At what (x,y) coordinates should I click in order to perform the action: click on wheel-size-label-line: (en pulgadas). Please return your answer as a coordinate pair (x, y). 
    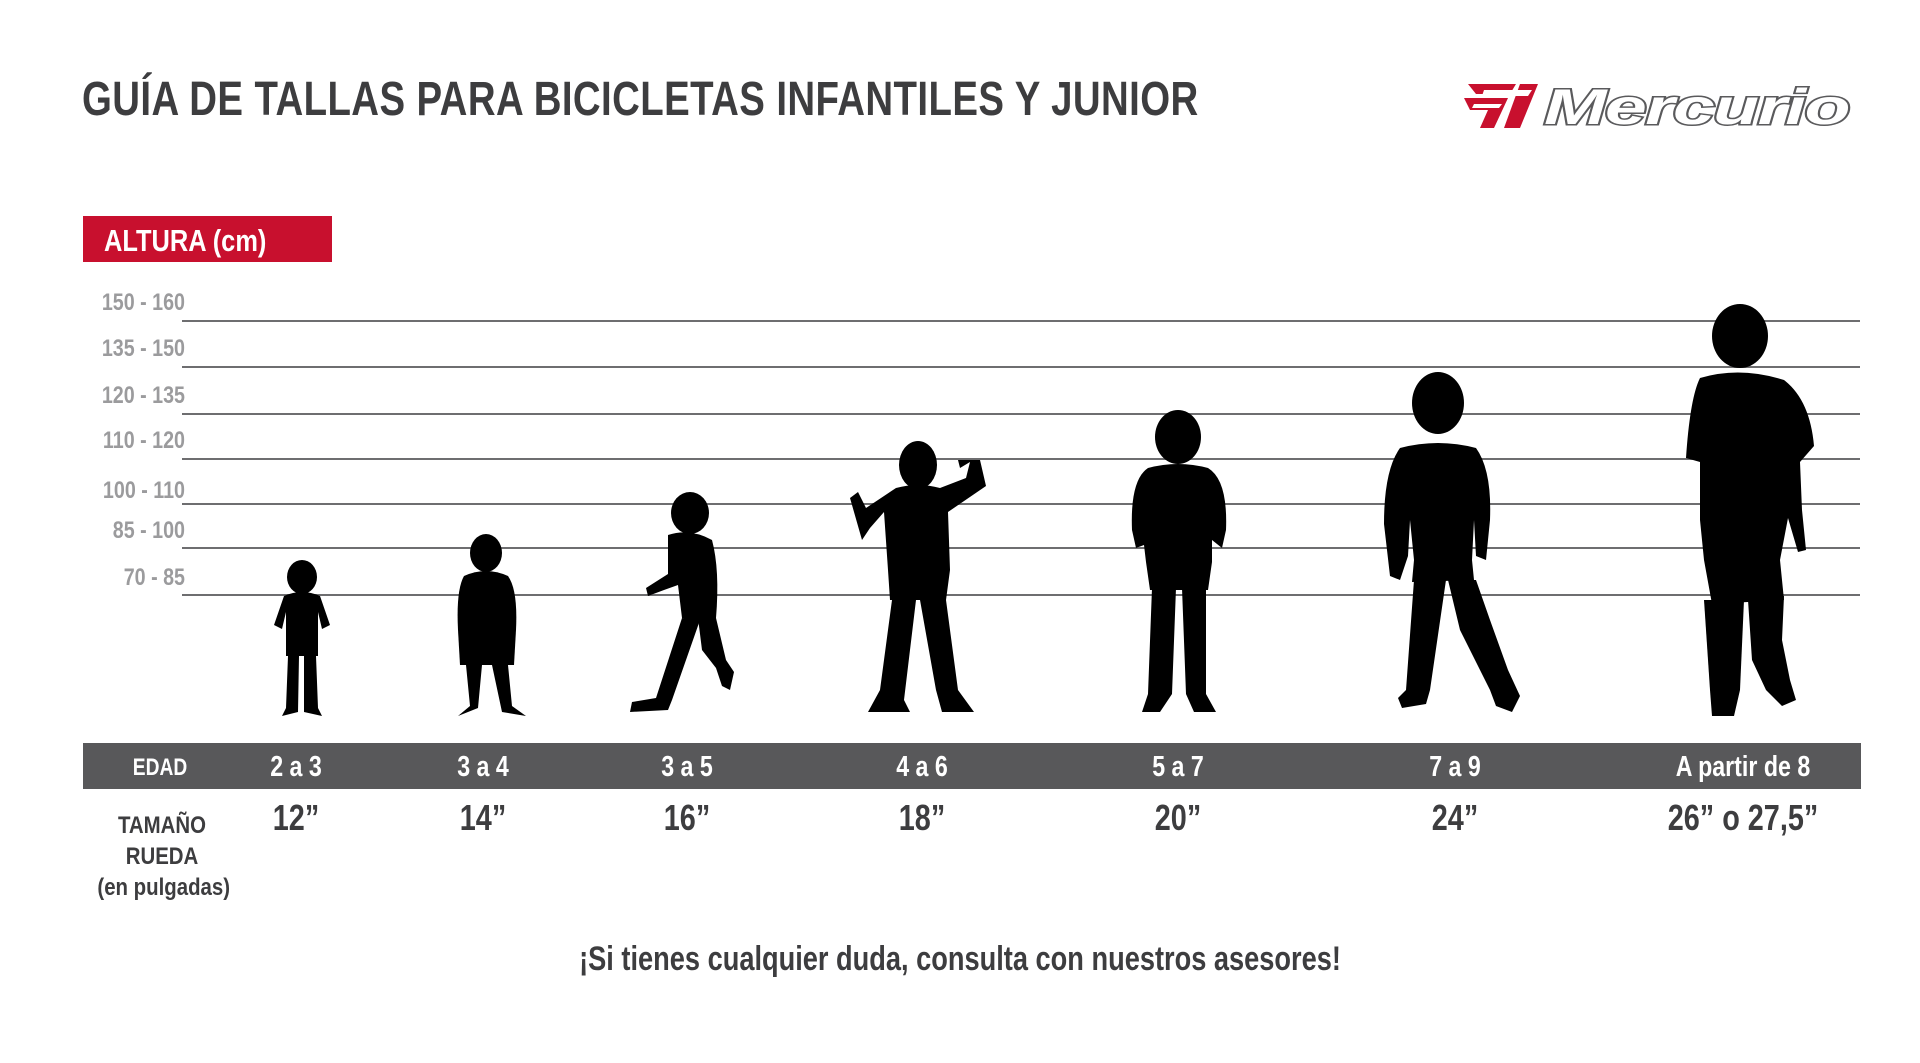
    Looking at the image, I should click on (164, 887).